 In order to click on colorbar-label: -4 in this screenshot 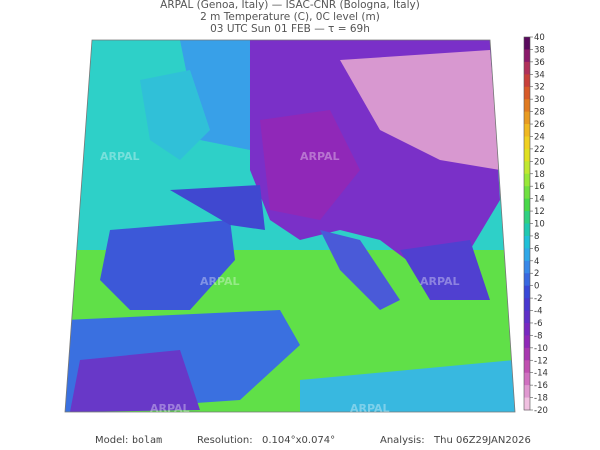, I will do `click(538, 312)`.